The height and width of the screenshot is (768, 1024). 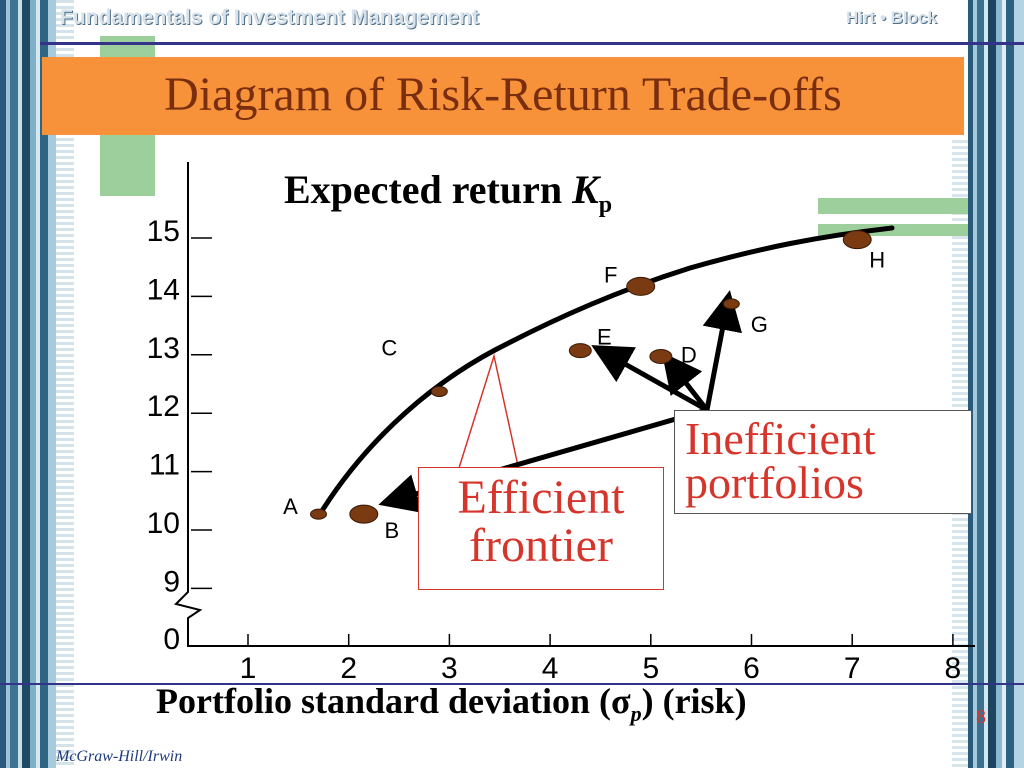 What do you see at coordinates (163, 406) in the screenshot?
I see `y-tick-label: 12` at bounding box center [163, 406].